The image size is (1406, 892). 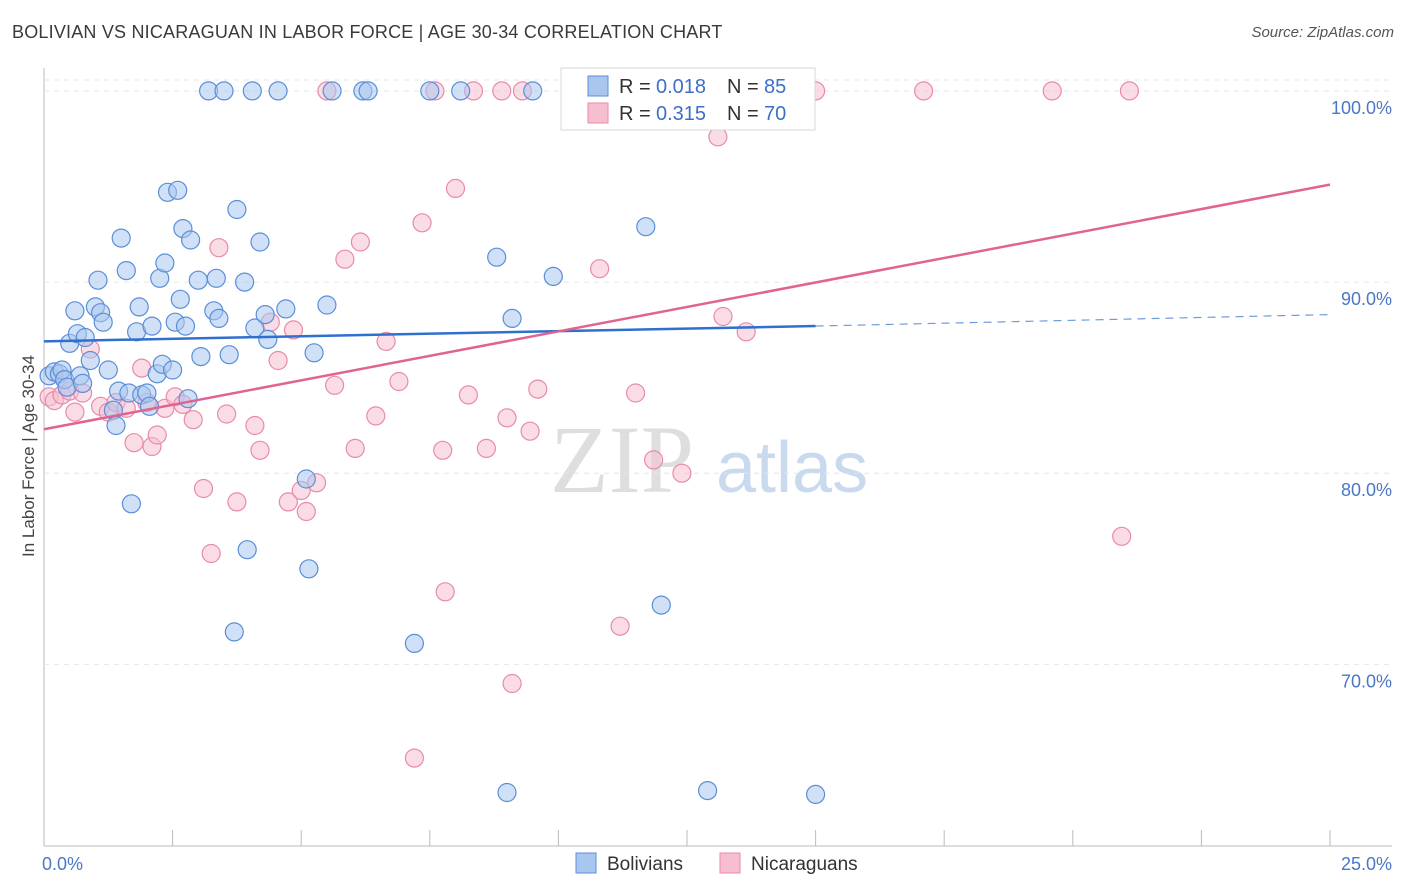 I want to click on x-tick-marks, so click(x=687, y=838).